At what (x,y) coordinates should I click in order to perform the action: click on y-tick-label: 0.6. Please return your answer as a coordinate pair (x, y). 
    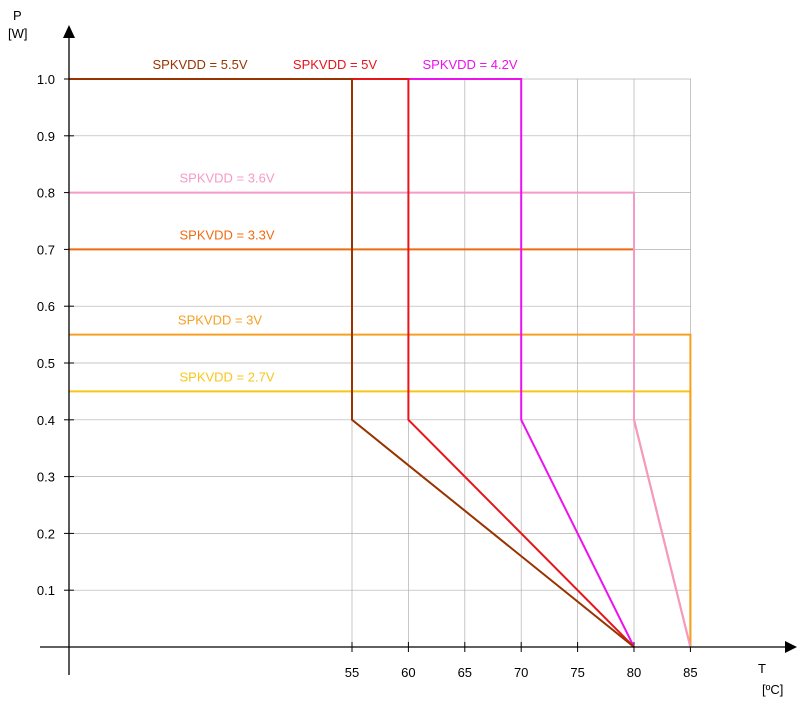
    Looking at the image, I should click on (46, 306).